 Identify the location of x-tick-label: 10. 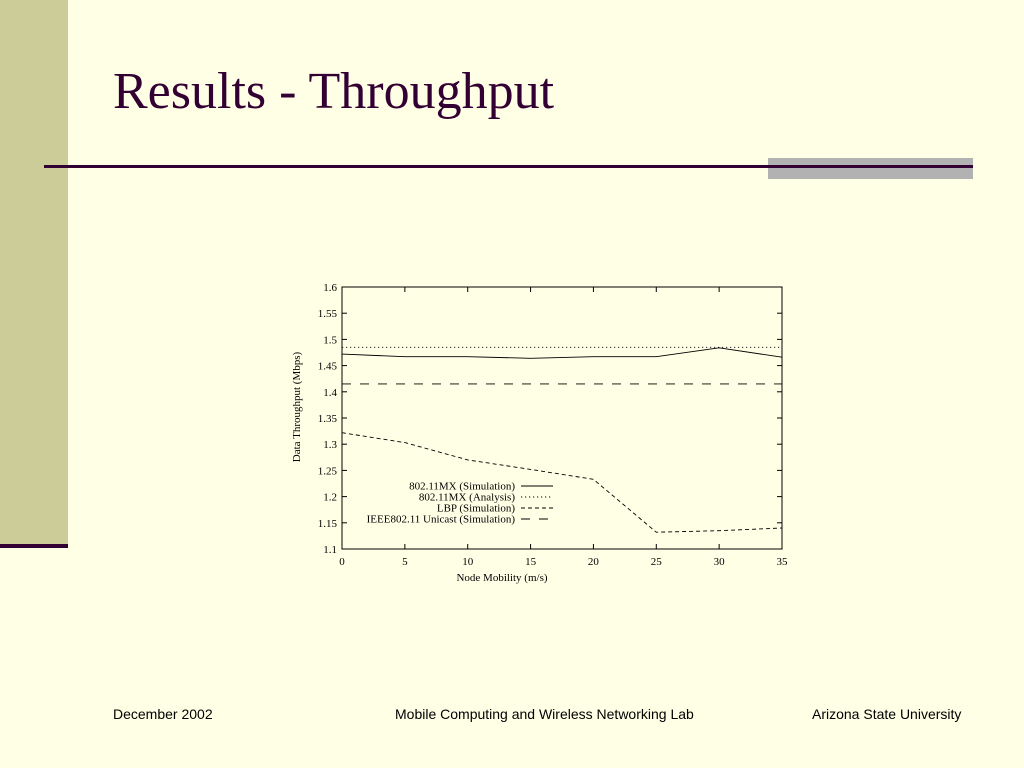
(468, 562).